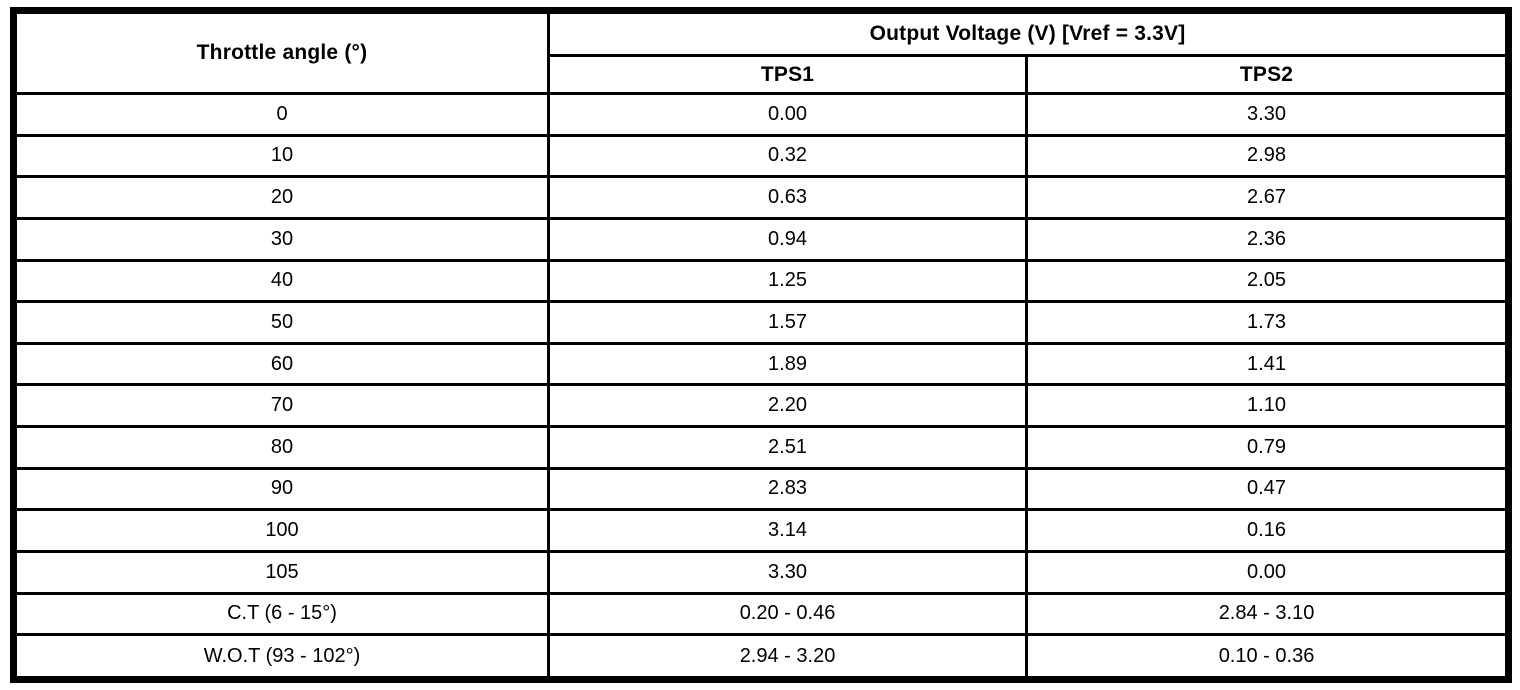 The height and width of the screenshot is (690, 1520). I want to click on angle-cell: 105, so click(281, 572).